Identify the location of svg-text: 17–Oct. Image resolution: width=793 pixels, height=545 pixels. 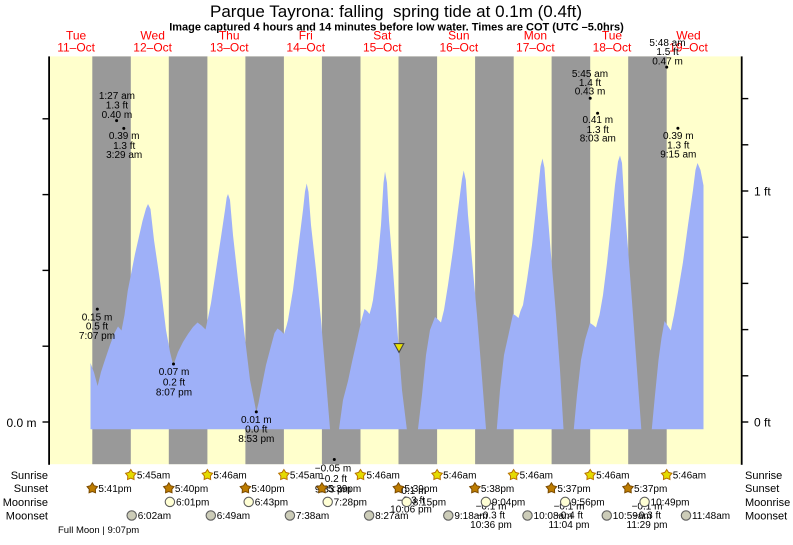
(535, 48).